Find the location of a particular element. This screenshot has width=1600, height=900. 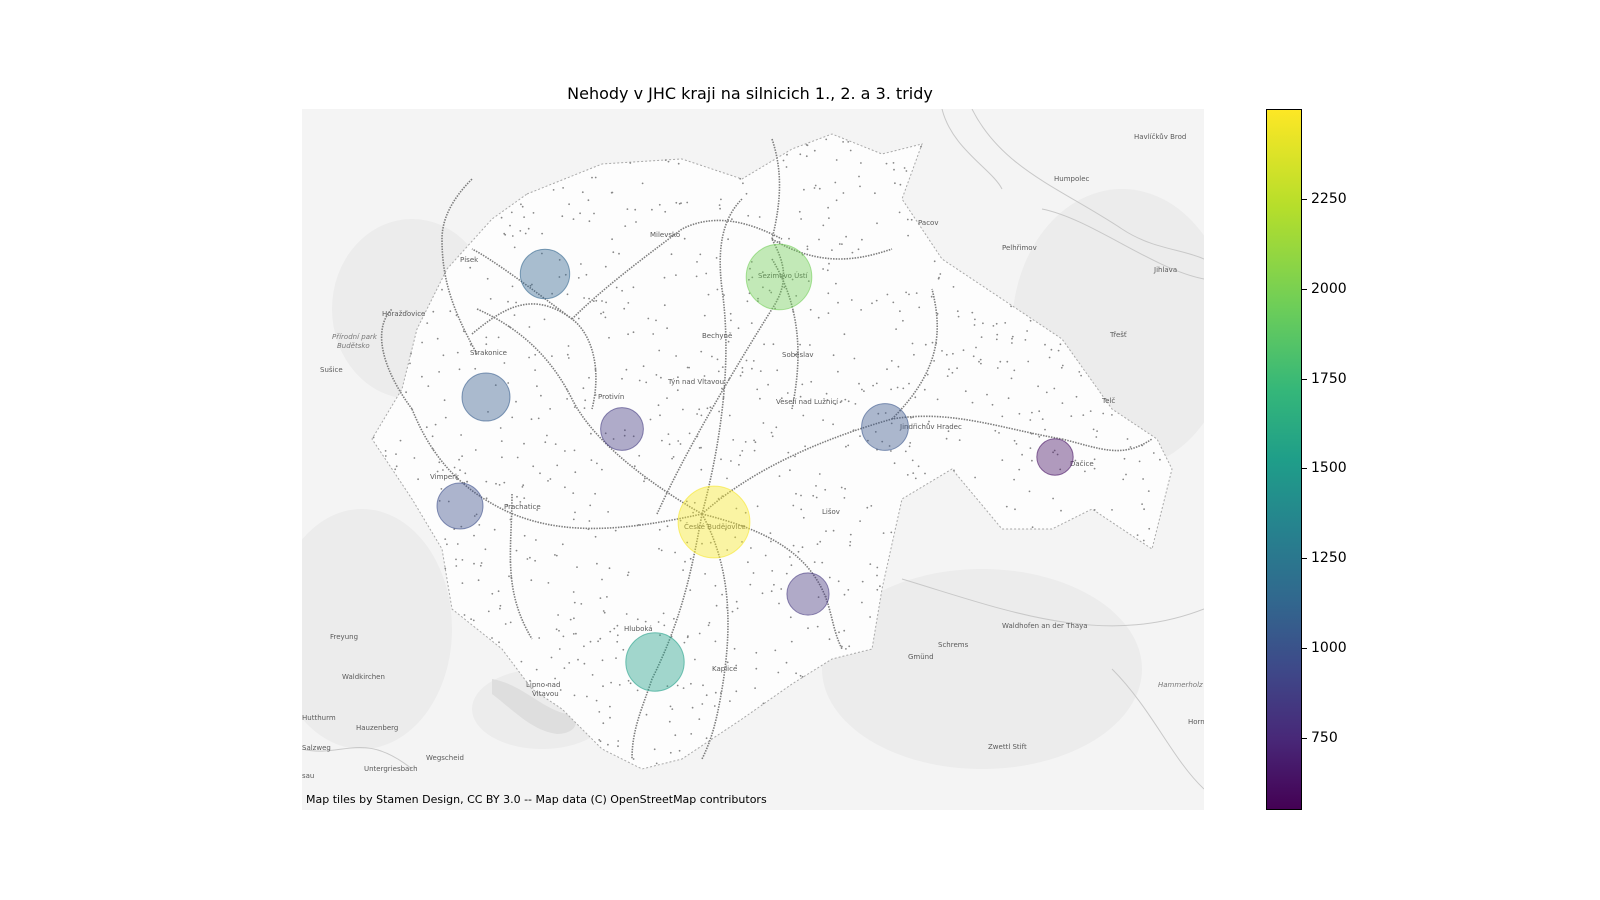

svg-text: Pelhřimov is located at coordinates (1019, 248).